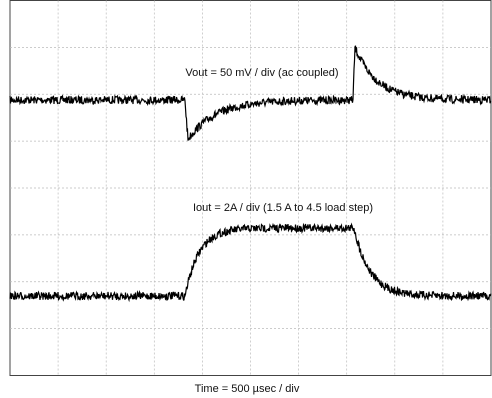  What do you see at coordinates (283, 208) in the screenshot?
I see `iout-label: Iout = 2A / div (1.5 A to 4.5 load step)` at bounding box center [283, 208].